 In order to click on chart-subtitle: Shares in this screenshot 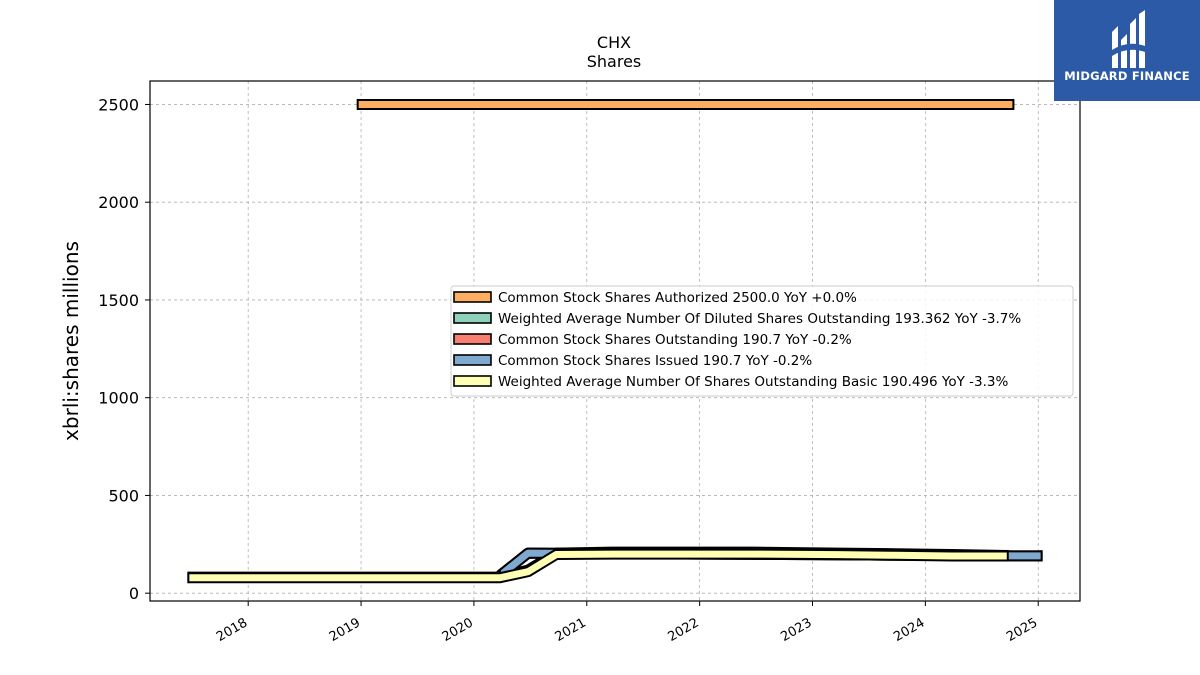, I will do `click(614, 61)`.